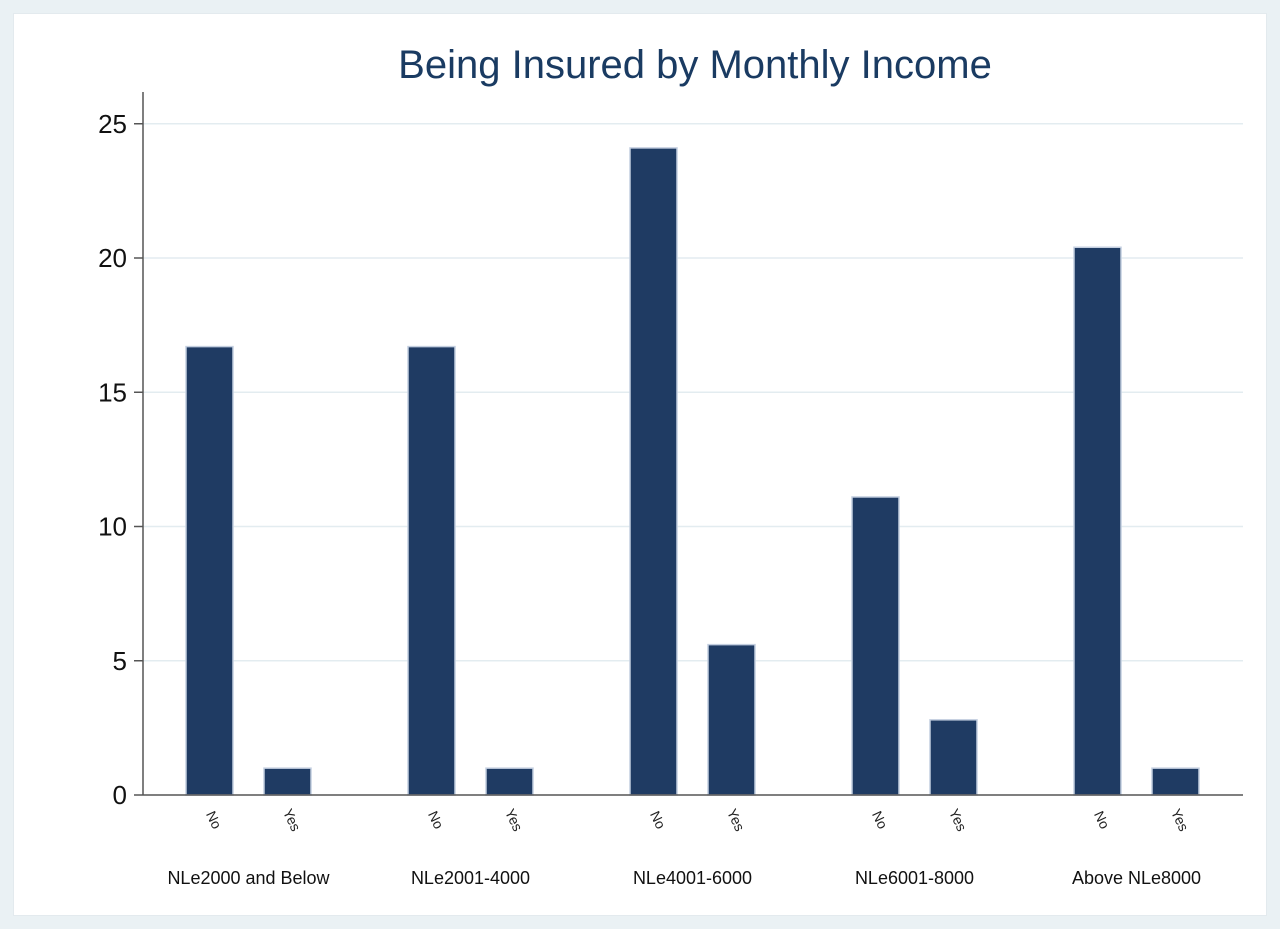  Describe the element at coordinates (112, 392) in the screenshot. I see `y-tick-label: 15` at that location.